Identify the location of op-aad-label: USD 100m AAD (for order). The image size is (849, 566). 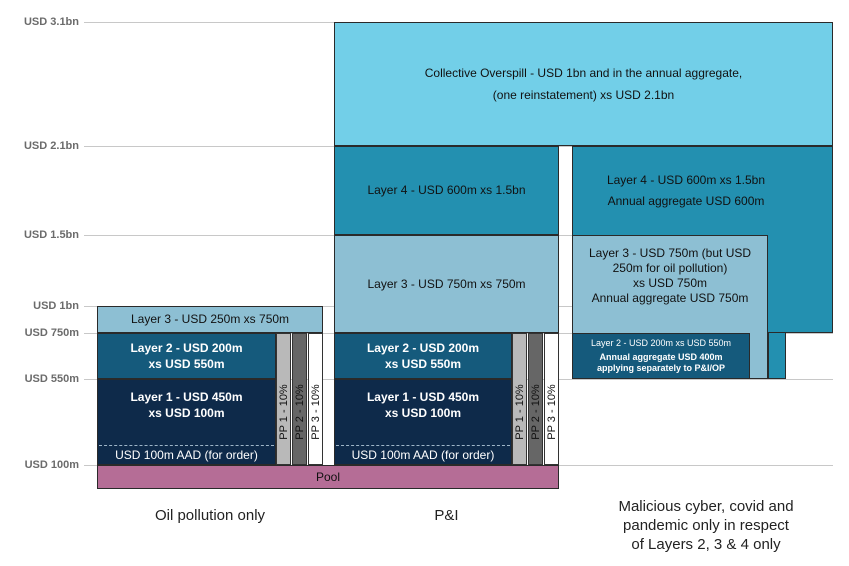
(186, 454).